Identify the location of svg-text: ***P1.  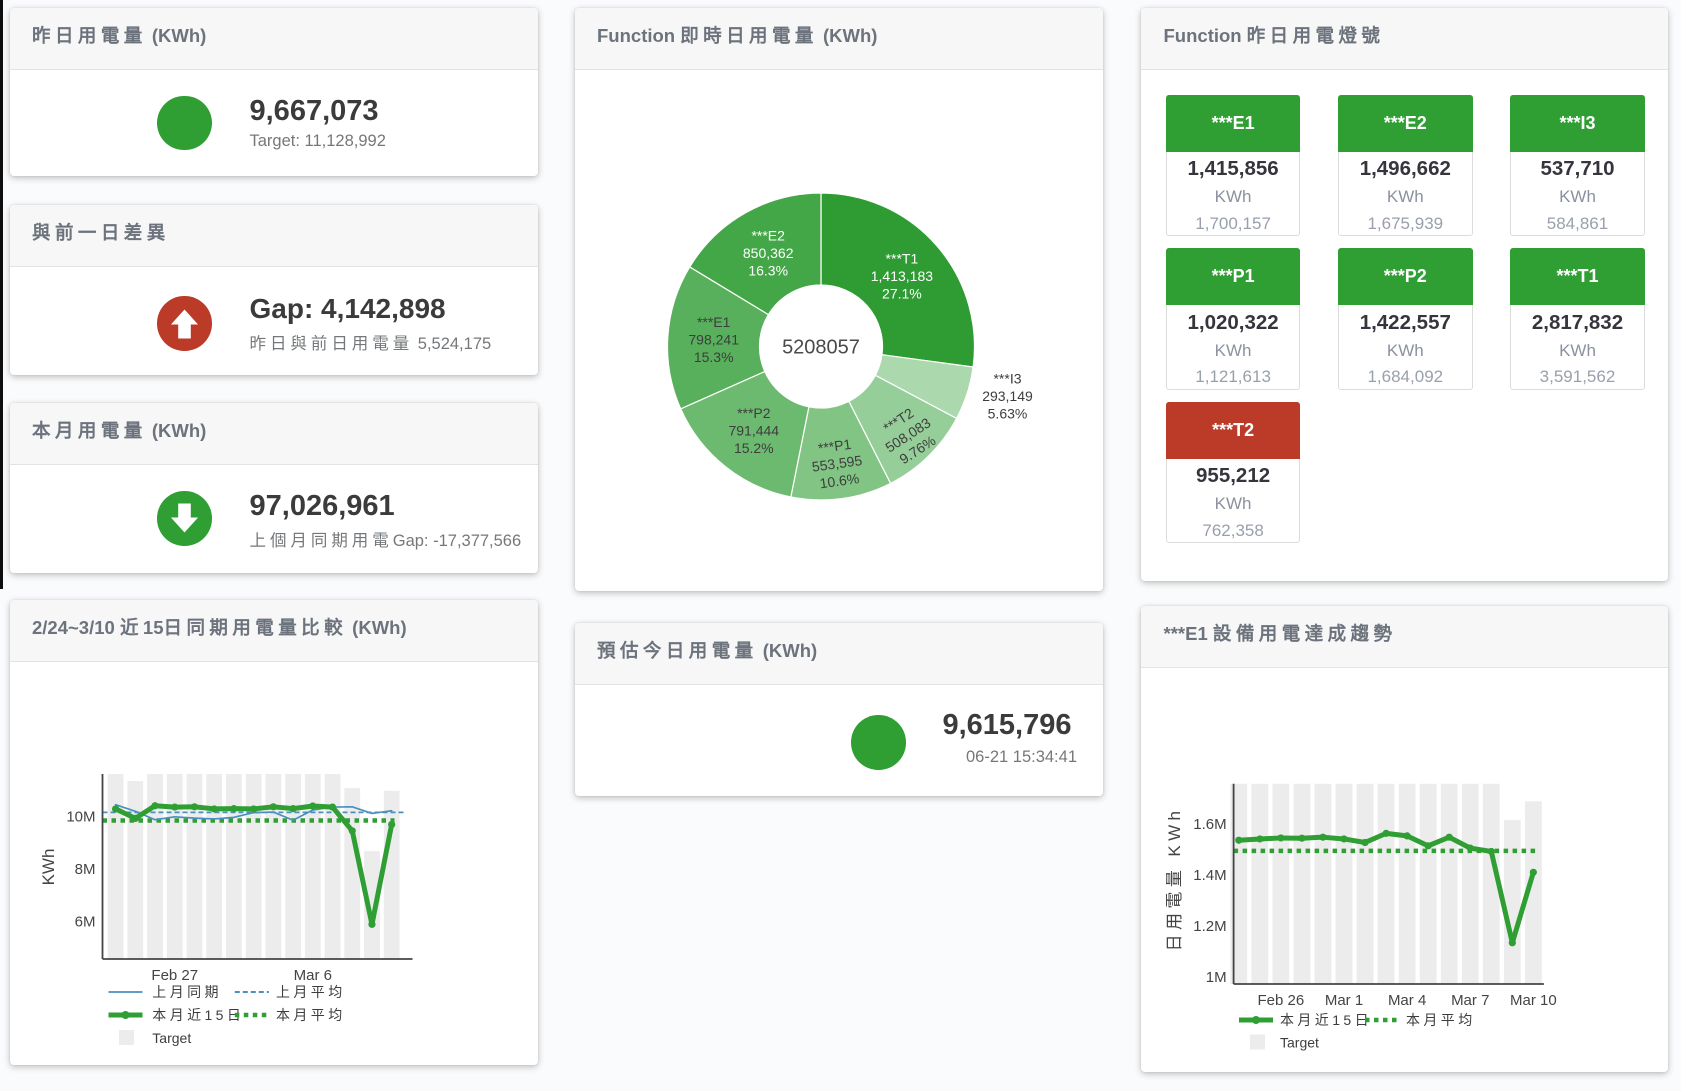
(834, 445).